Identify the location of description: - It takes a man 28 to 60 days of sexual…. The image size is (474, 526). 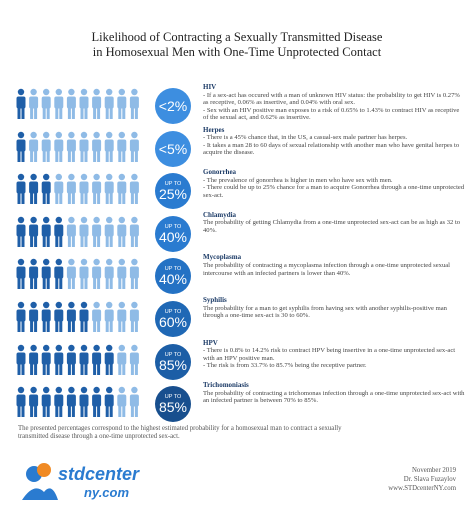
(331, 149).